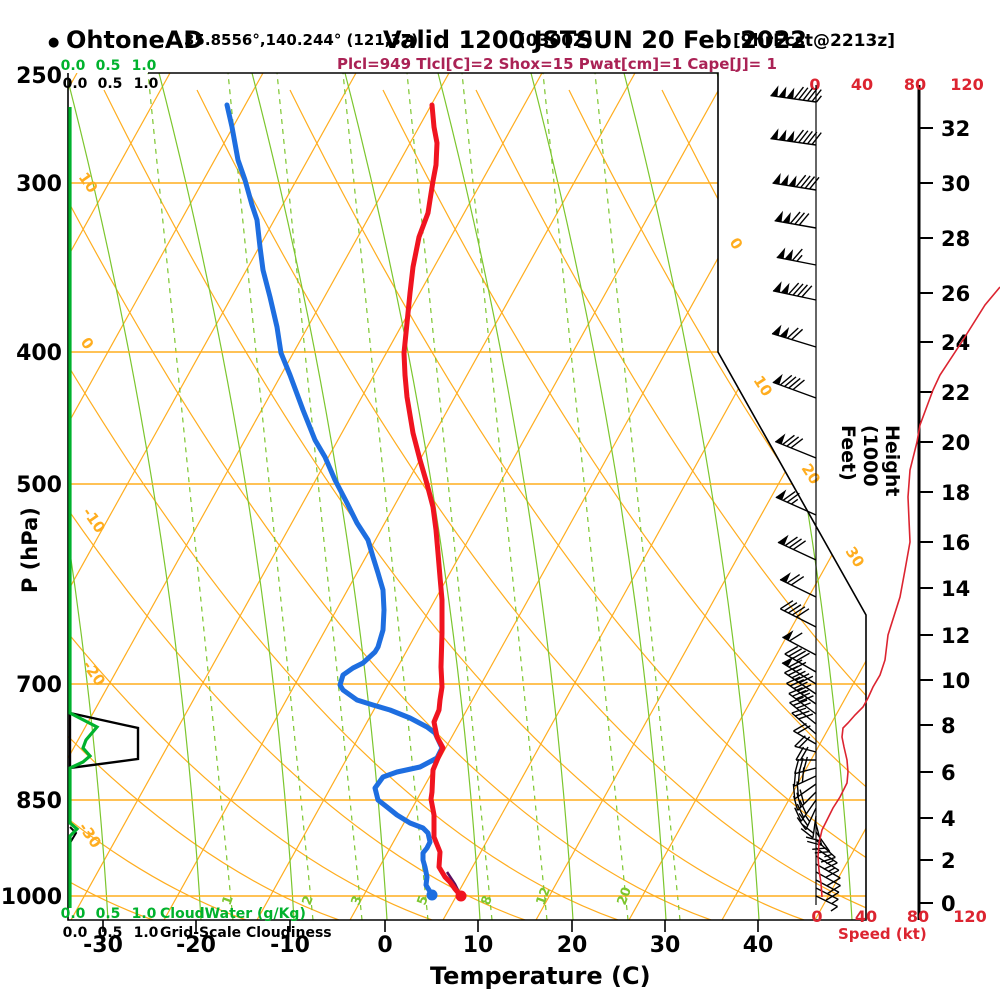 The image size is (1000, 1000). I want to click on cloudiness-profile, so click(104, 740).